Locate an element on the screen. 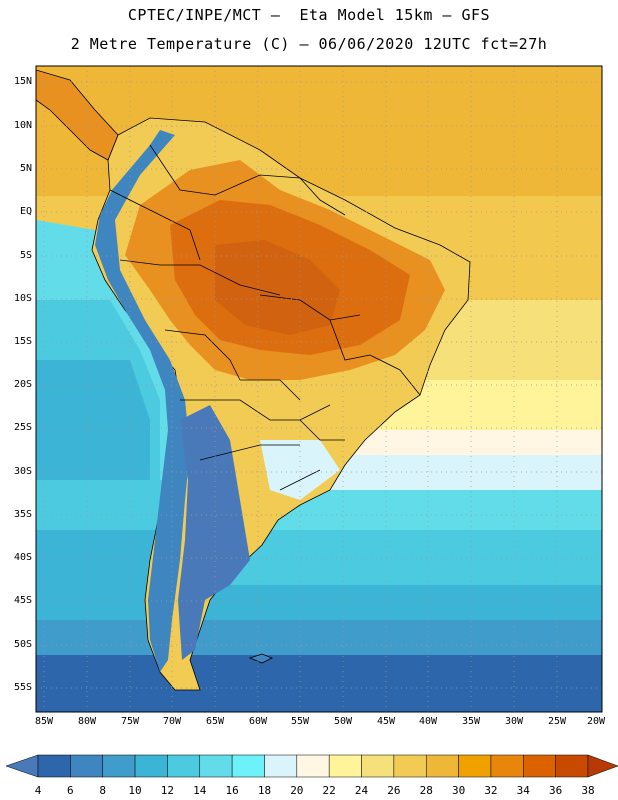 This screenshot has height=800, width=618. colorbar-label: 22 is located at coordinates (329, 790).